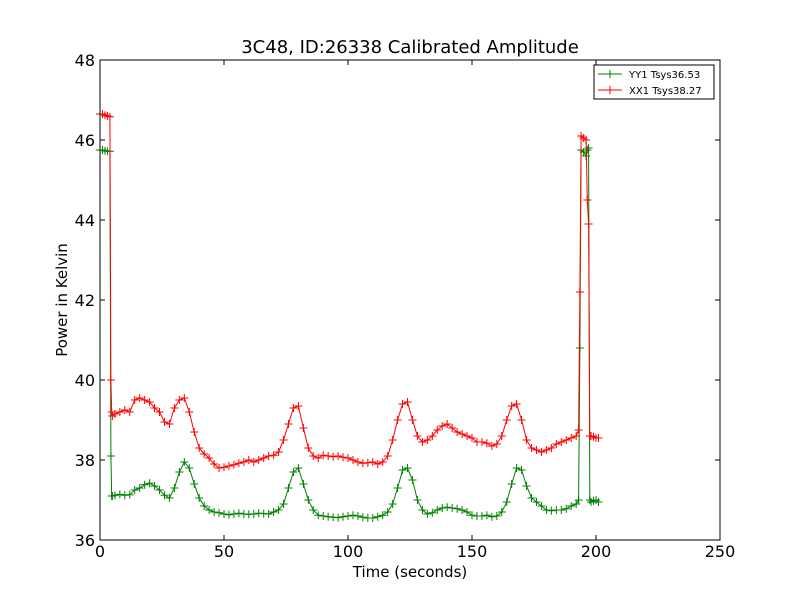 This screenshot has height=600, width=800. Describe the element at coordinates (85, 220) in the screenshot. I see `y-tick-label: 44` at that location.